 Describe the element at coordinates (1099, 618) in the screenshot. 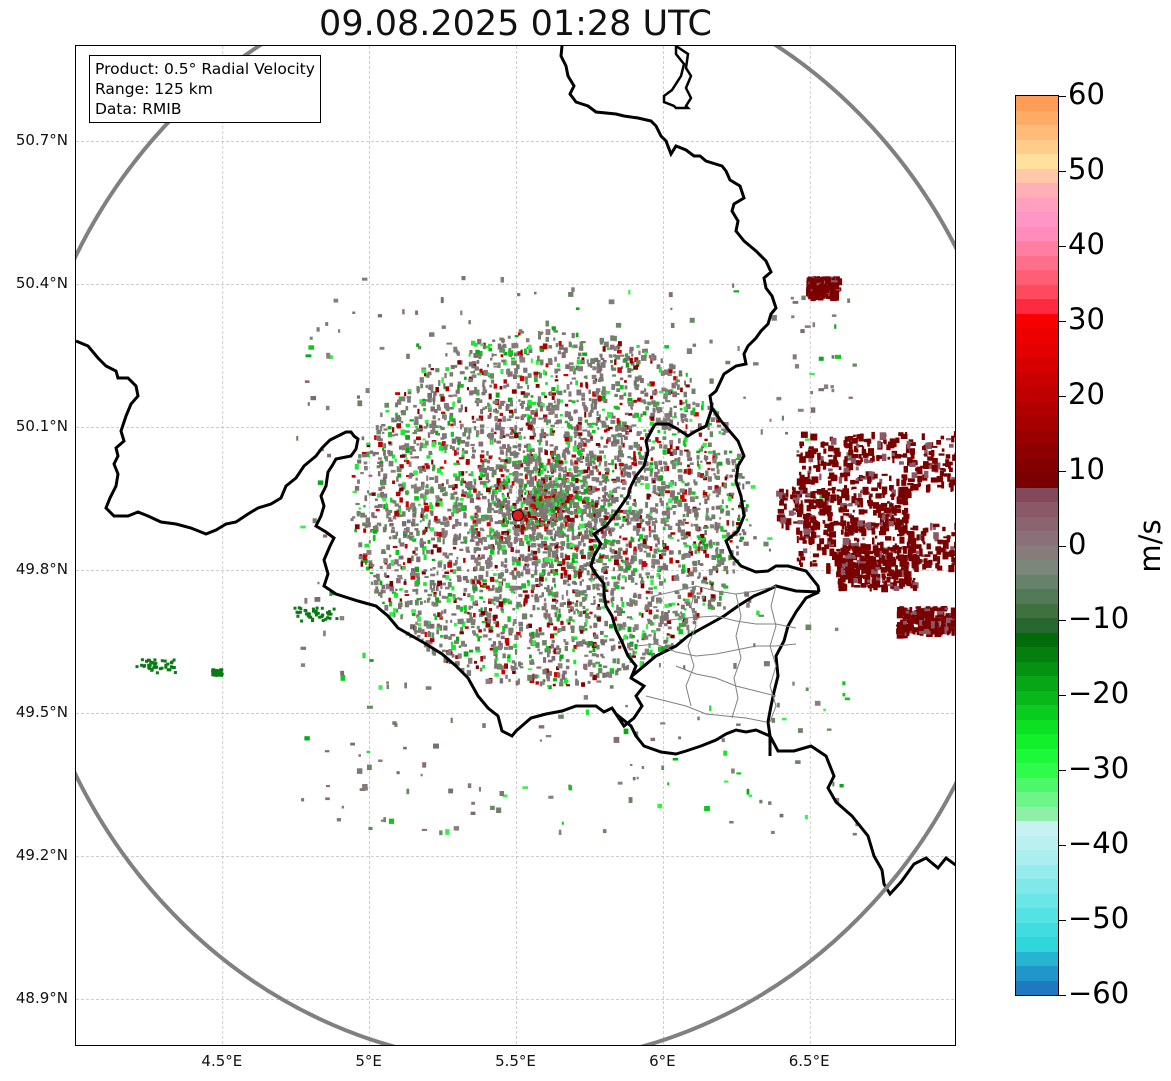

I see `colorbar-tick-label: −10` at that location.